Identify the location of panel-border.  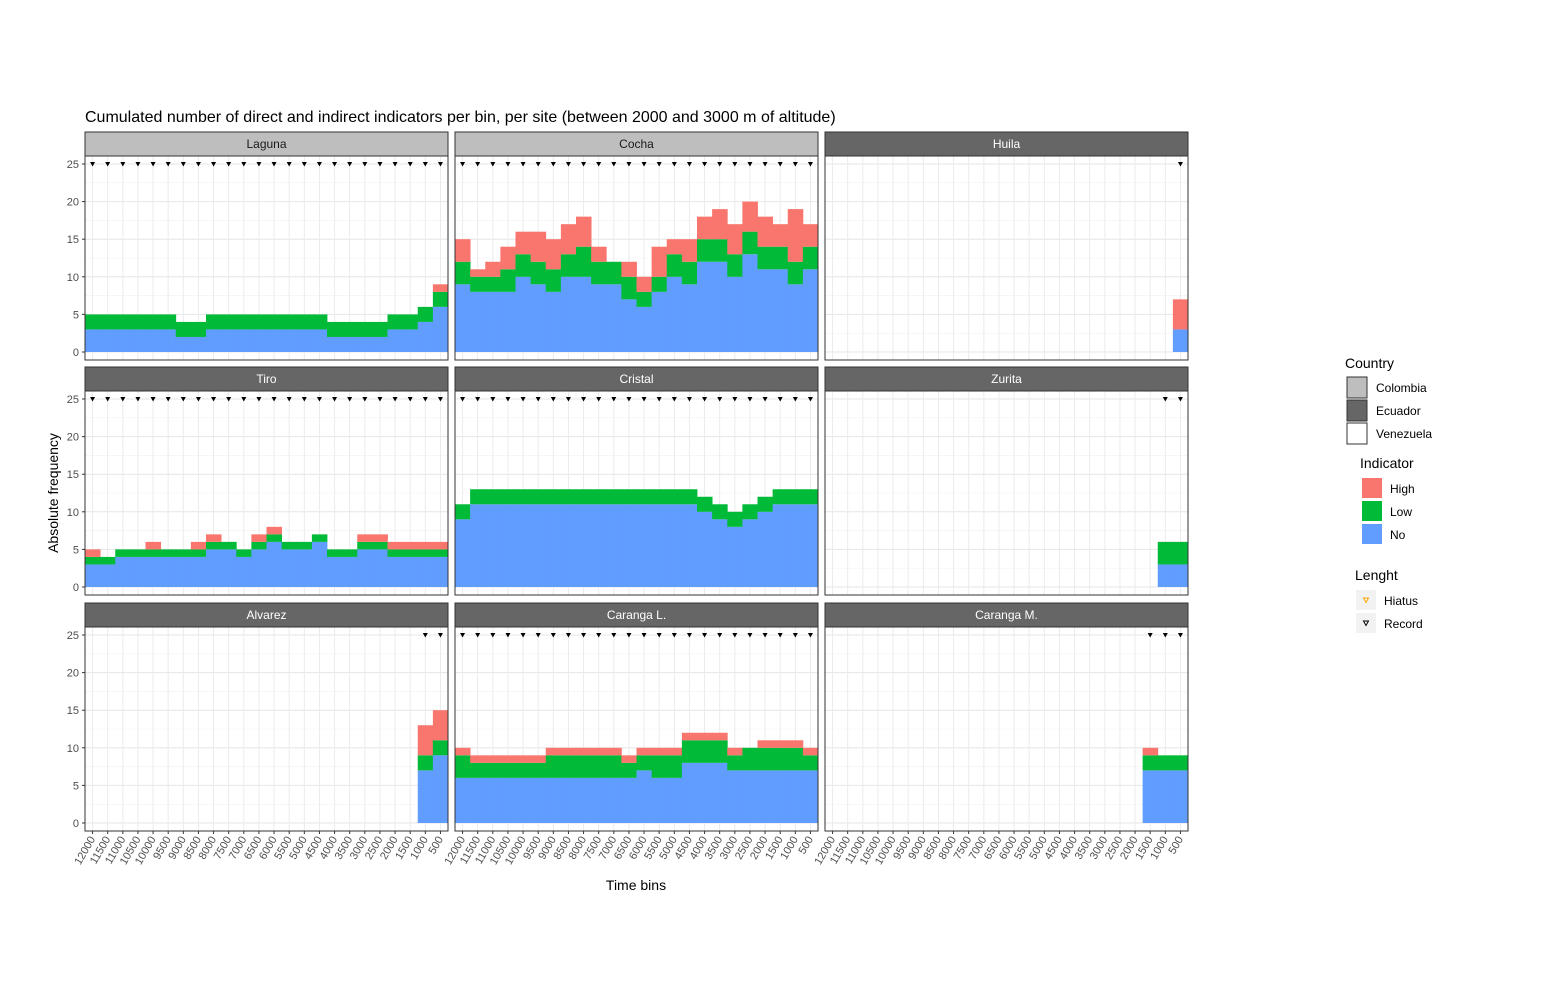
(636, 493).